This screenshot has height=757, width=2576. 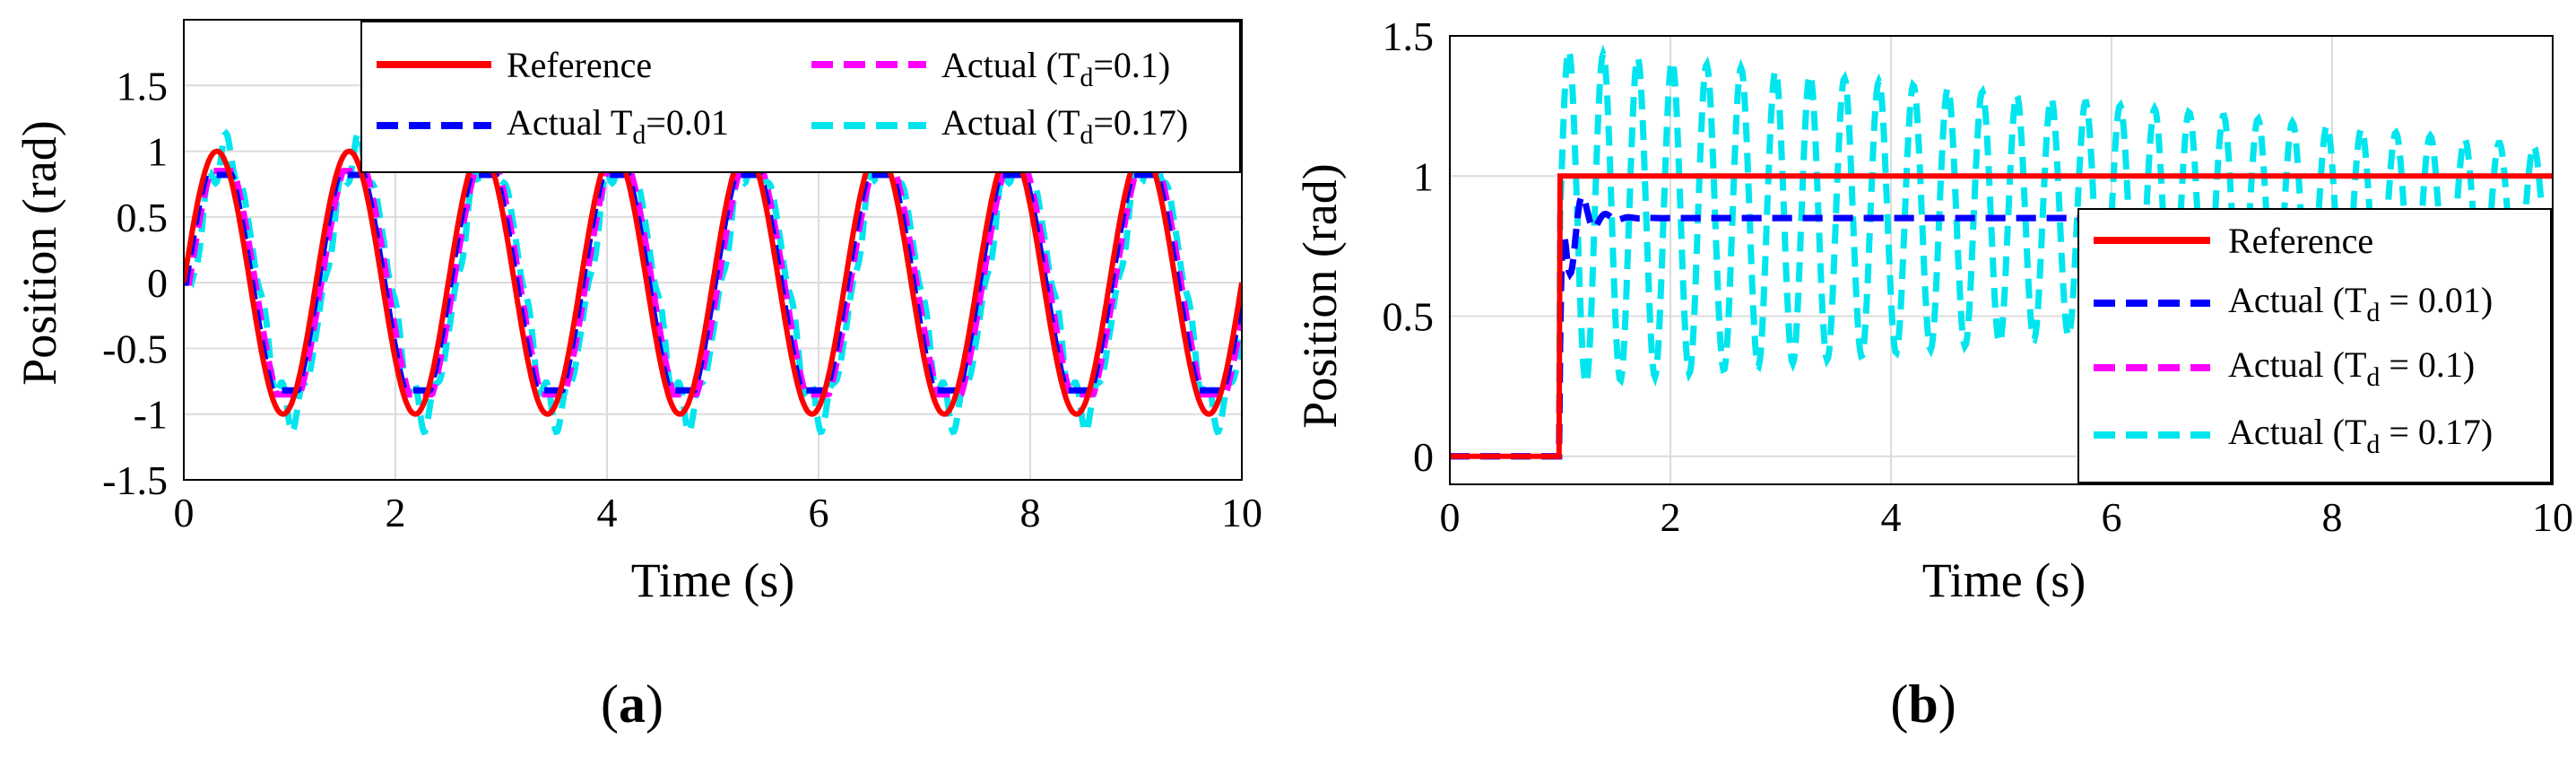 I want to click on chart-a-x-tick-label: 8, so click(x=1030, y=512).